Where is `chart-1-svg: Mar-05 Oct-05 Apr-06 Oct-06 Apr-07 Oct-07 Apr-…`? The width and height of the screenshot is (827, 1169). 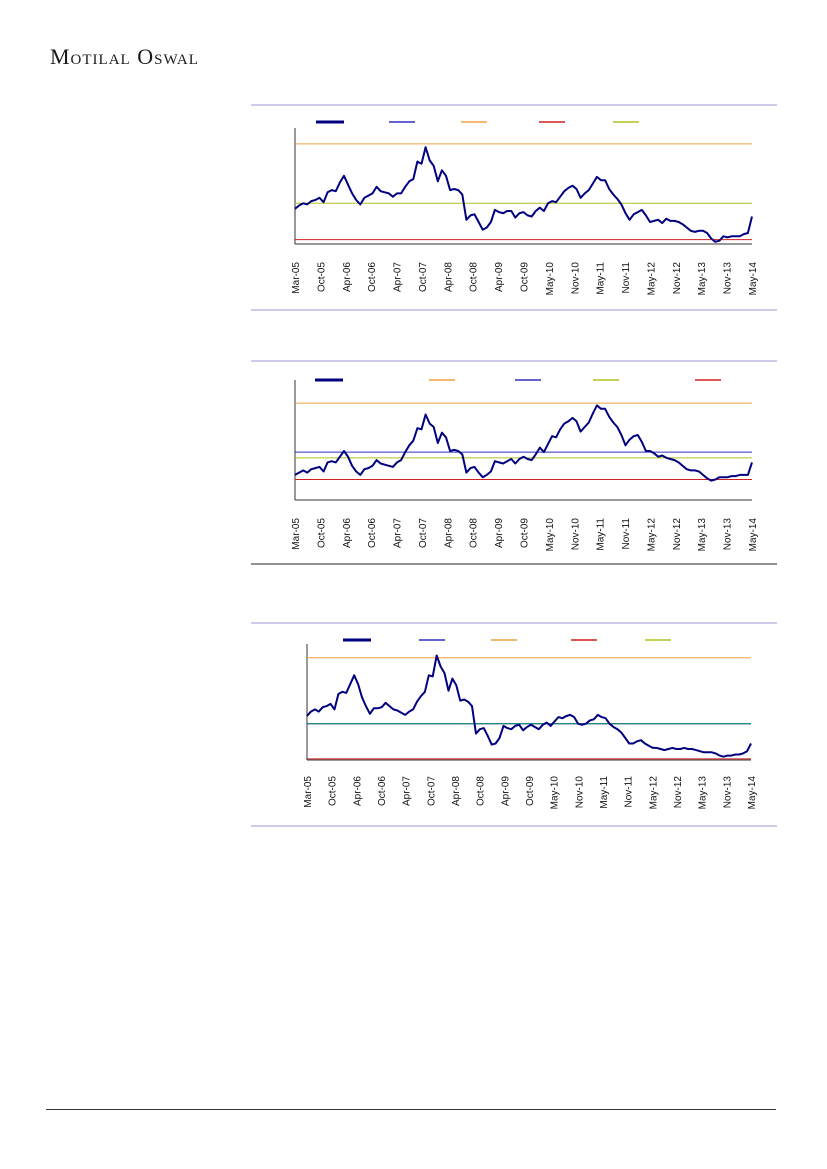 chart-1-svg: Mar-05 Oct-05 Apr-06 Oct-06 Apr-07 Oct-07 Apr-… is located at coordinates (514, 207).